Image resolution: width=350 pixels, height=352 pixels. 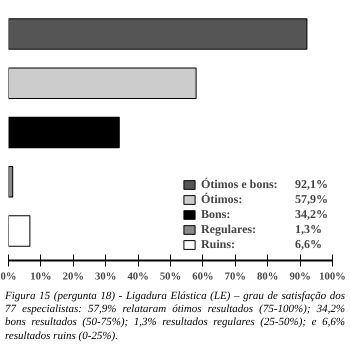 I want to click on x-tick-label: 80%, so click(x=267, y=277).